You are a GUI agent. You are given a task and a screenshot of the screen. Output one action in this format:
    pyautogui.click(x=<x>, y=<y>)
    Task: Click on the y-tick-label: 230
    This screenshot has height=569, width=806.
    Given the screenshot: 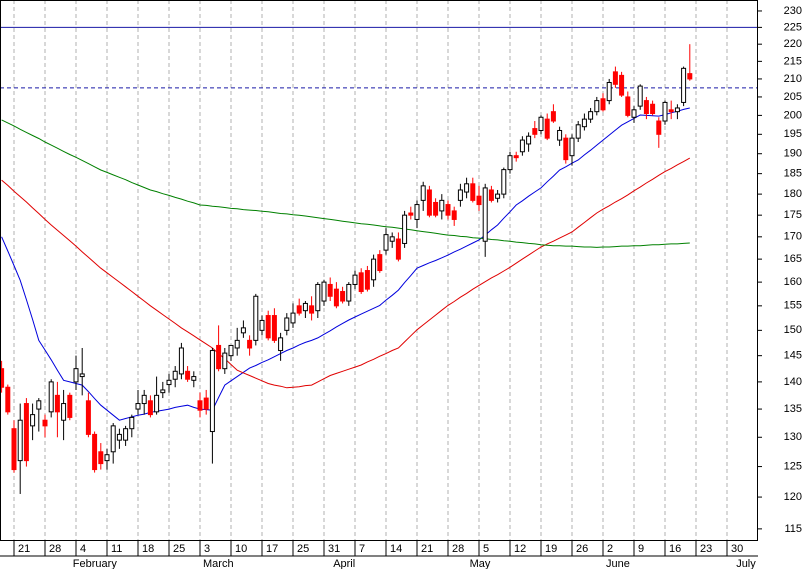 What is the action you would take?
    pyautogui.click(x=793, y=11)
    